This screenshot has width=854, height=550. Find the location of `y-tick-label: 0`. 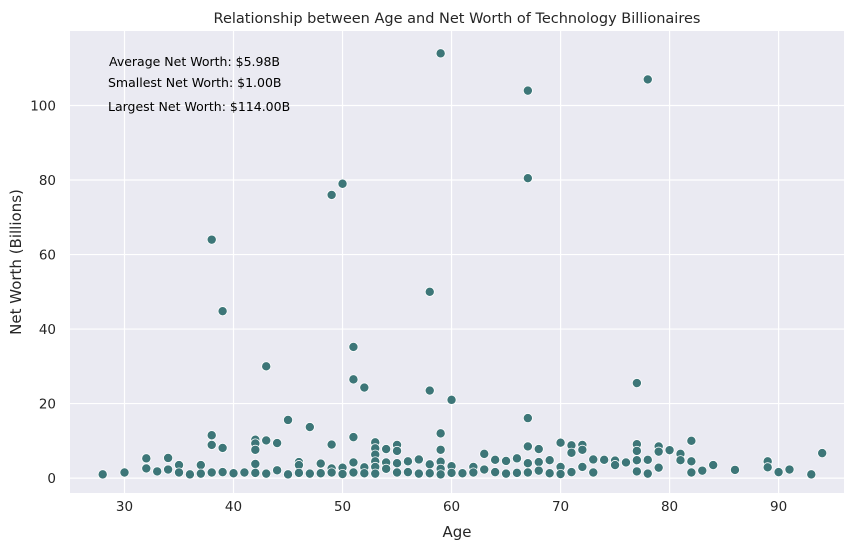

y-tick-label: 0 is located at coordinates (51, 479).